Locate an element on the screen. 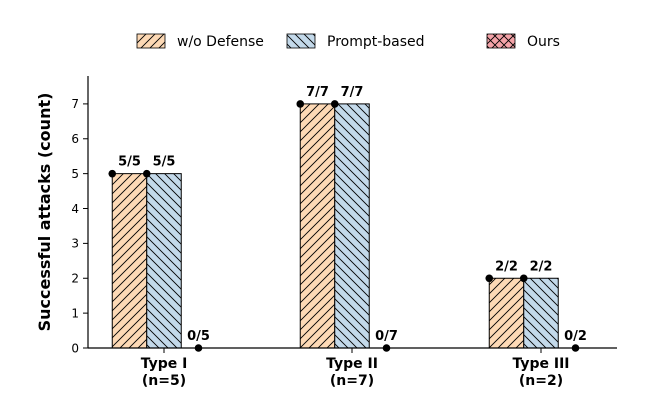 This screenshot has height=400, width=649. y-tick-label-7: 7 is located at coordinates (75, 104).